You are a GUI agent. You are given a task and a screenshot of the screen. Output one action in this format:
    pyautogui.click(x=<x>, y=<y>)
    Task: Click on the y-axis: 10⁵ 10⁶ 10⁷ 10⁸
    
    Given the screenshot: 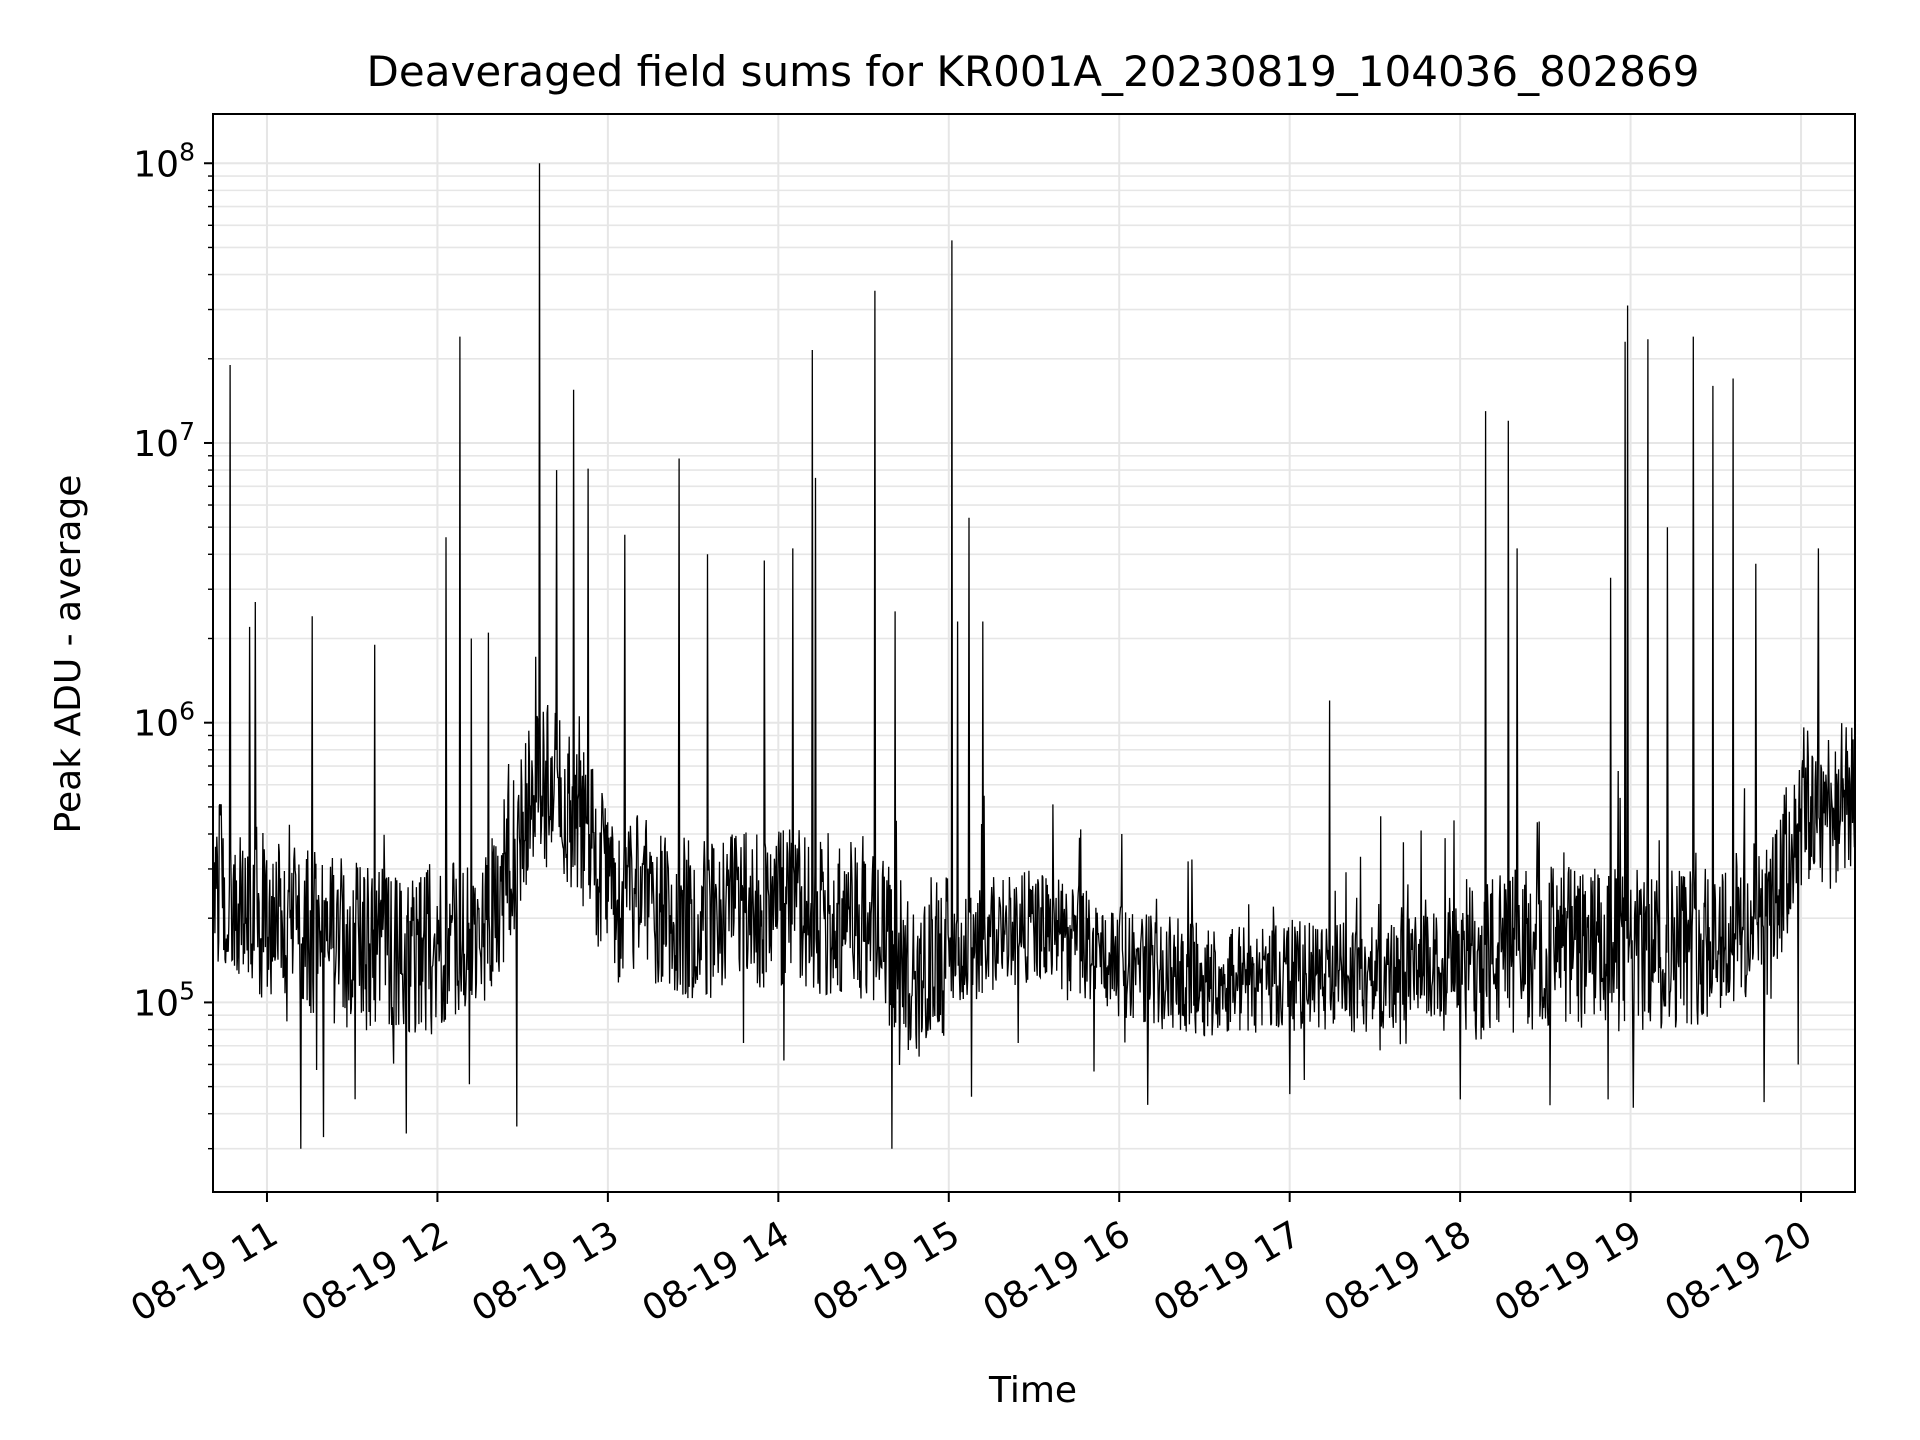 What is the action you would take?
    pyautogui.click(x=173, y=643)
    